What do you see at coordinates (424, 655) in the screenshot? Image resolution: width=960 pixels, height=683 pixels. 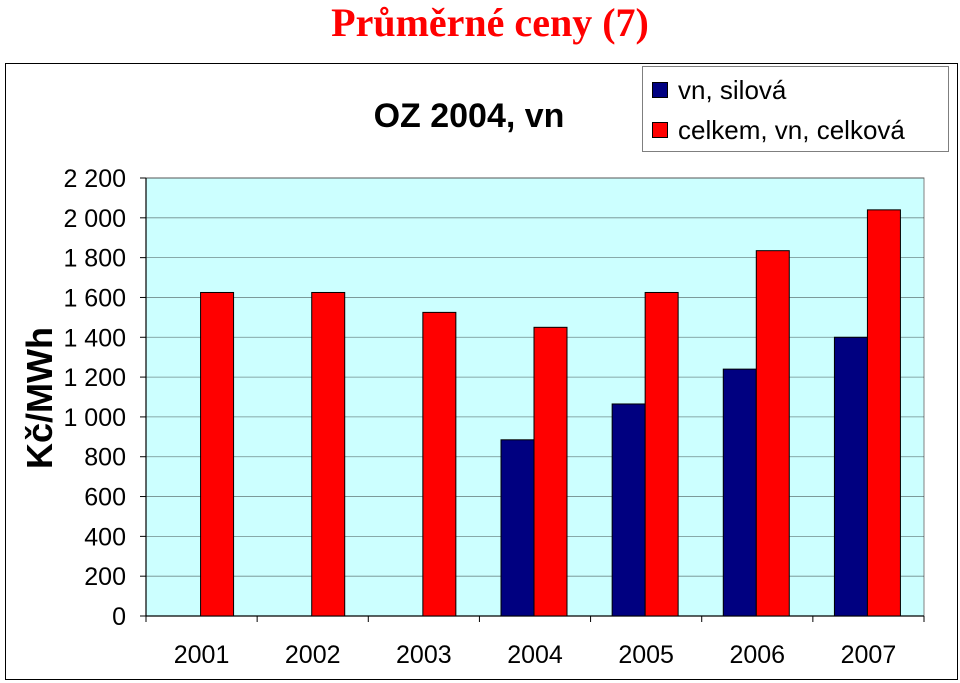 I see `x-tick-label: 2003` at bounding box center [424, 655].